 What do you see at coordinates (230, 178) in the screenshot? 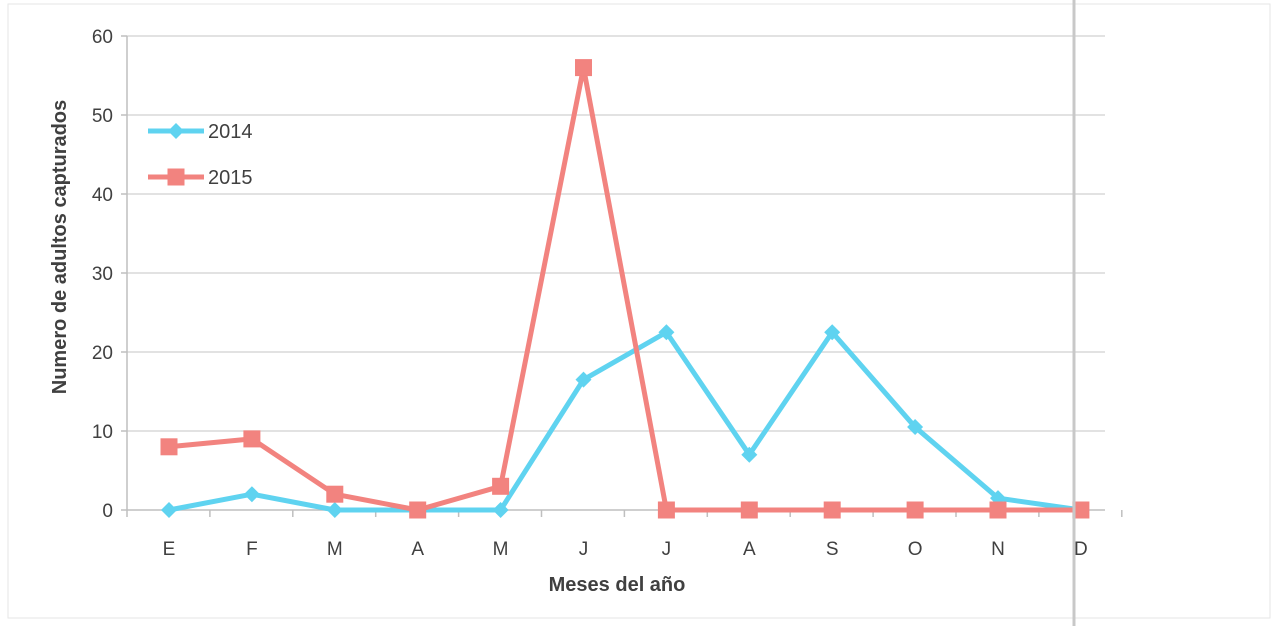
I see `legend-label: 2015` at bounding box center [230, 178].